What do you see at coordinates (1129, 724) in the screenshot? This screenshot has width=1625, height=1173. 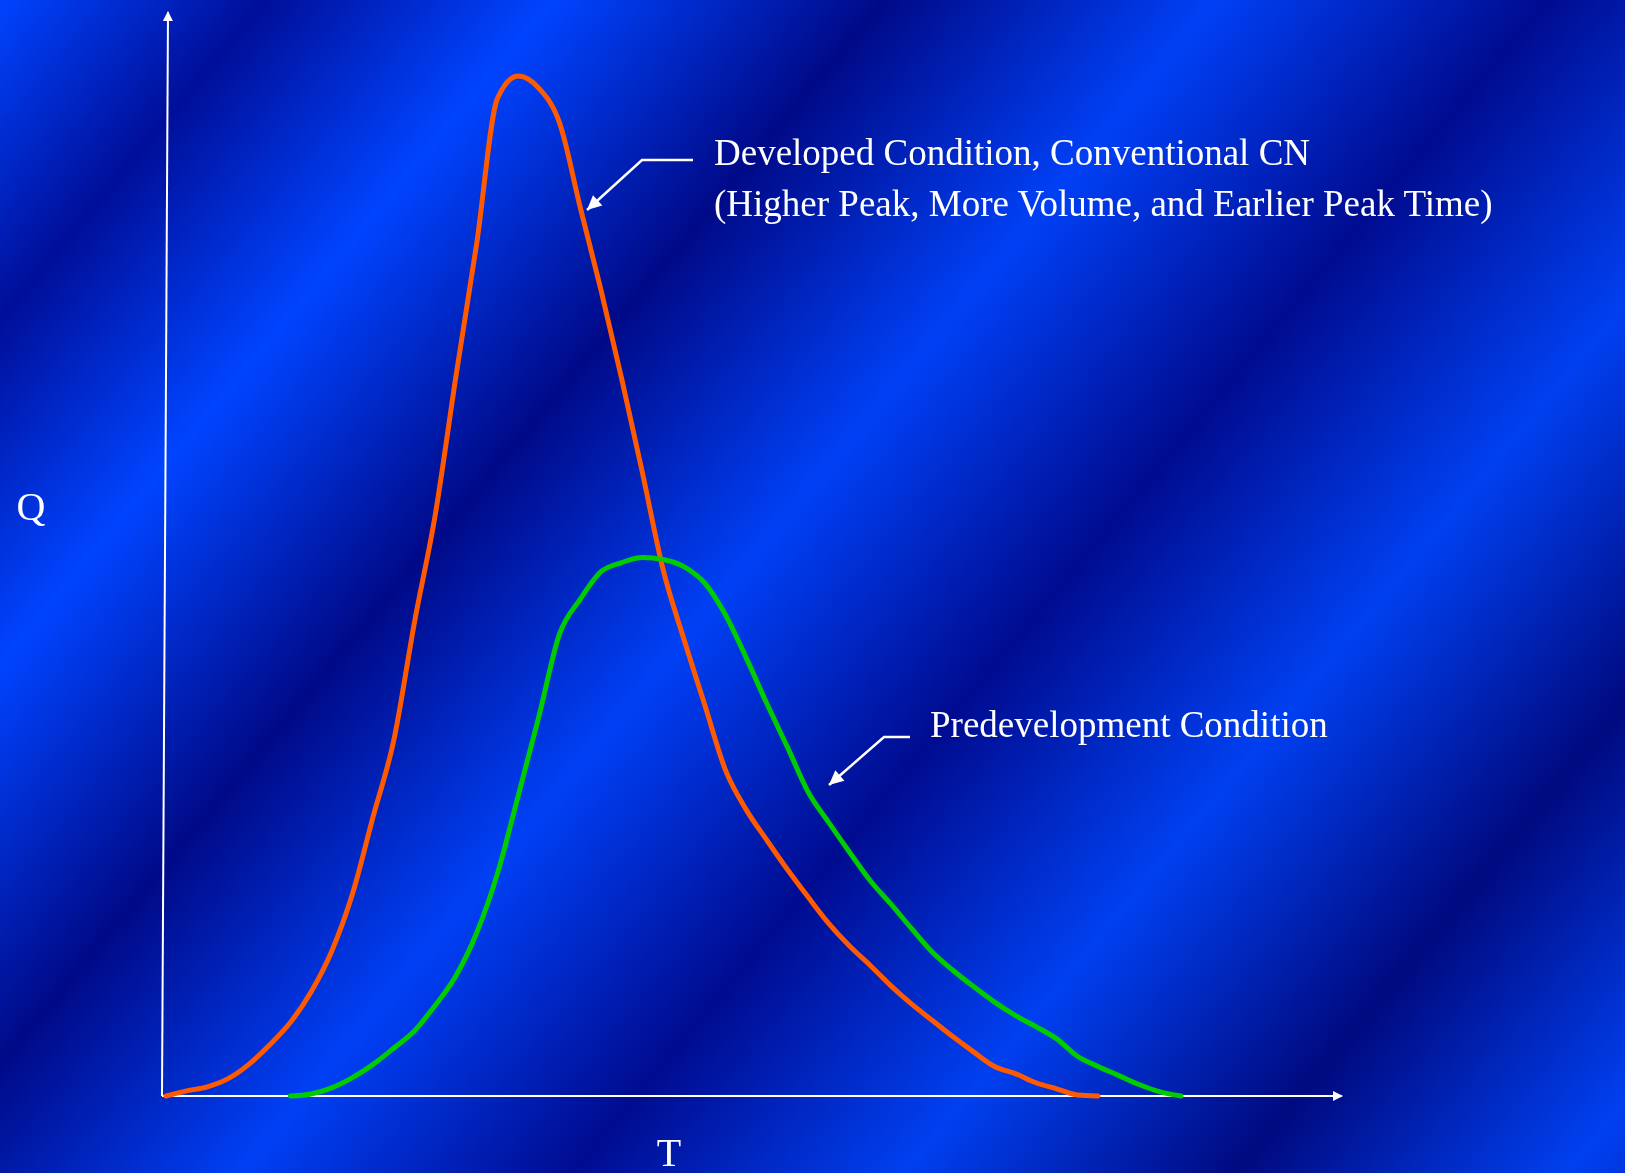 I see `annotation: Predevelopment Condition` at bounding box center [1129, 724].